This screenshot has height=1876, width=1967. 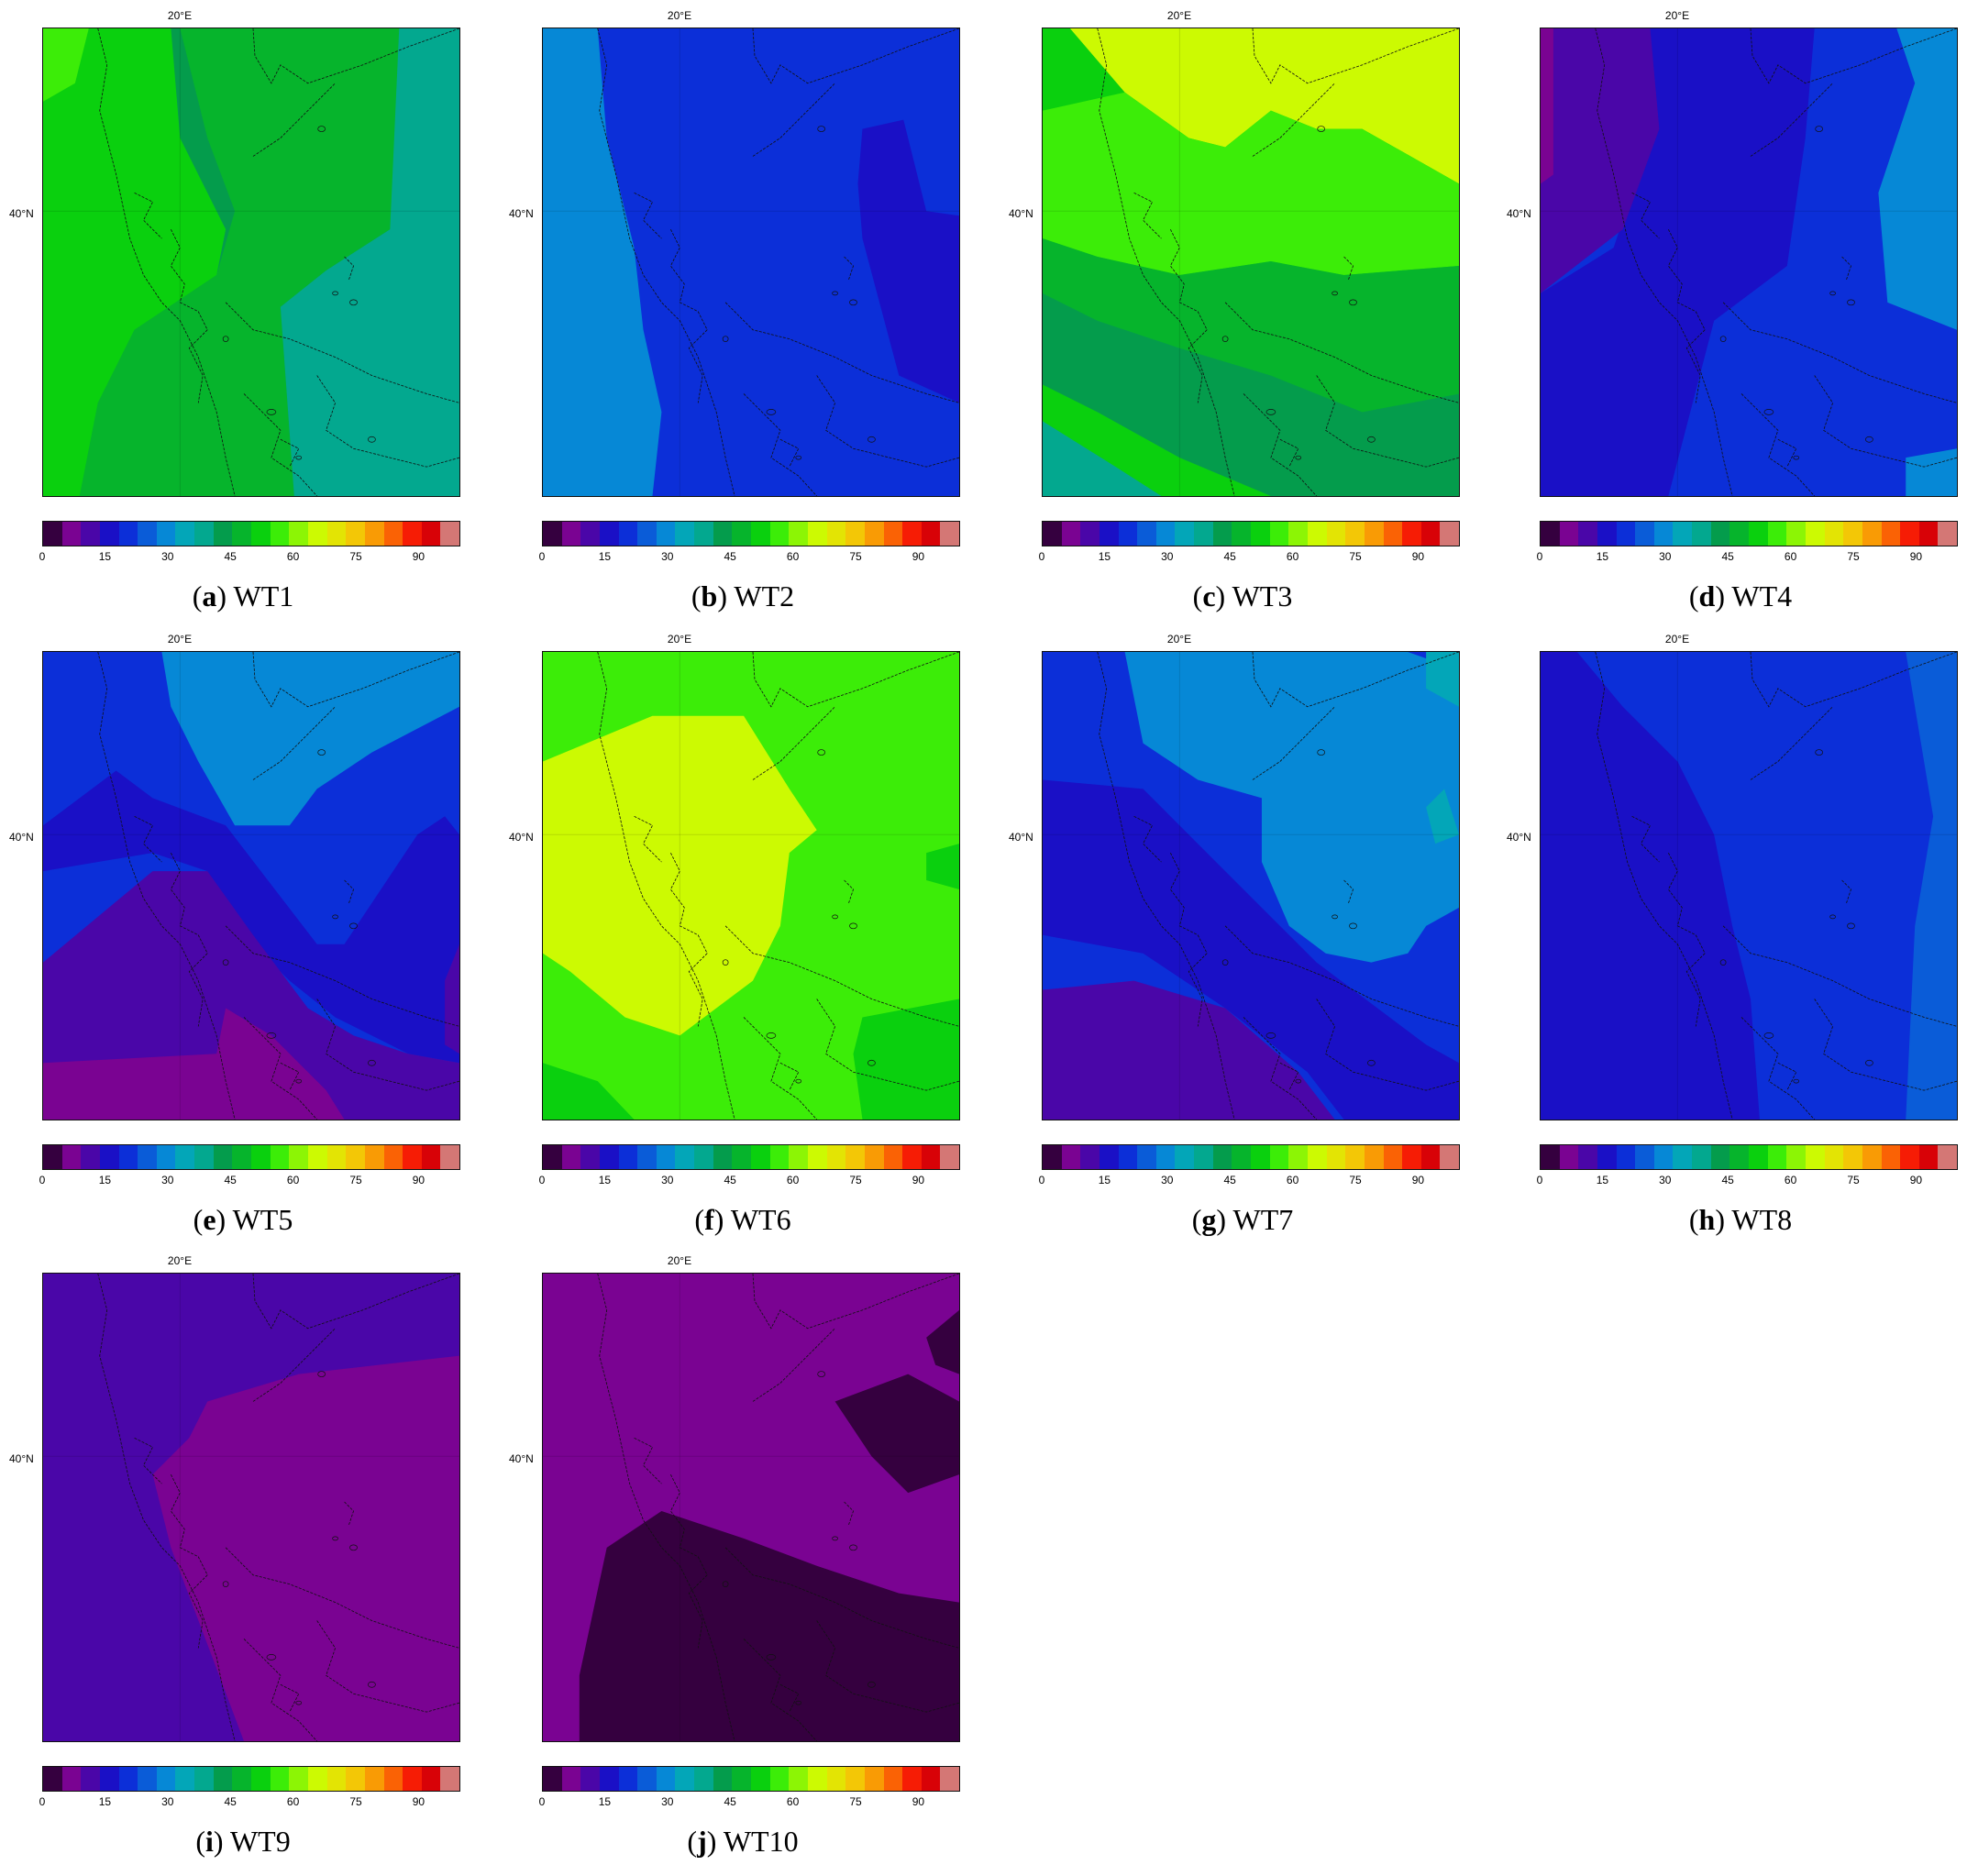 I want to click on panel-caption: (f) WT6, so click(x=743, y=1220).